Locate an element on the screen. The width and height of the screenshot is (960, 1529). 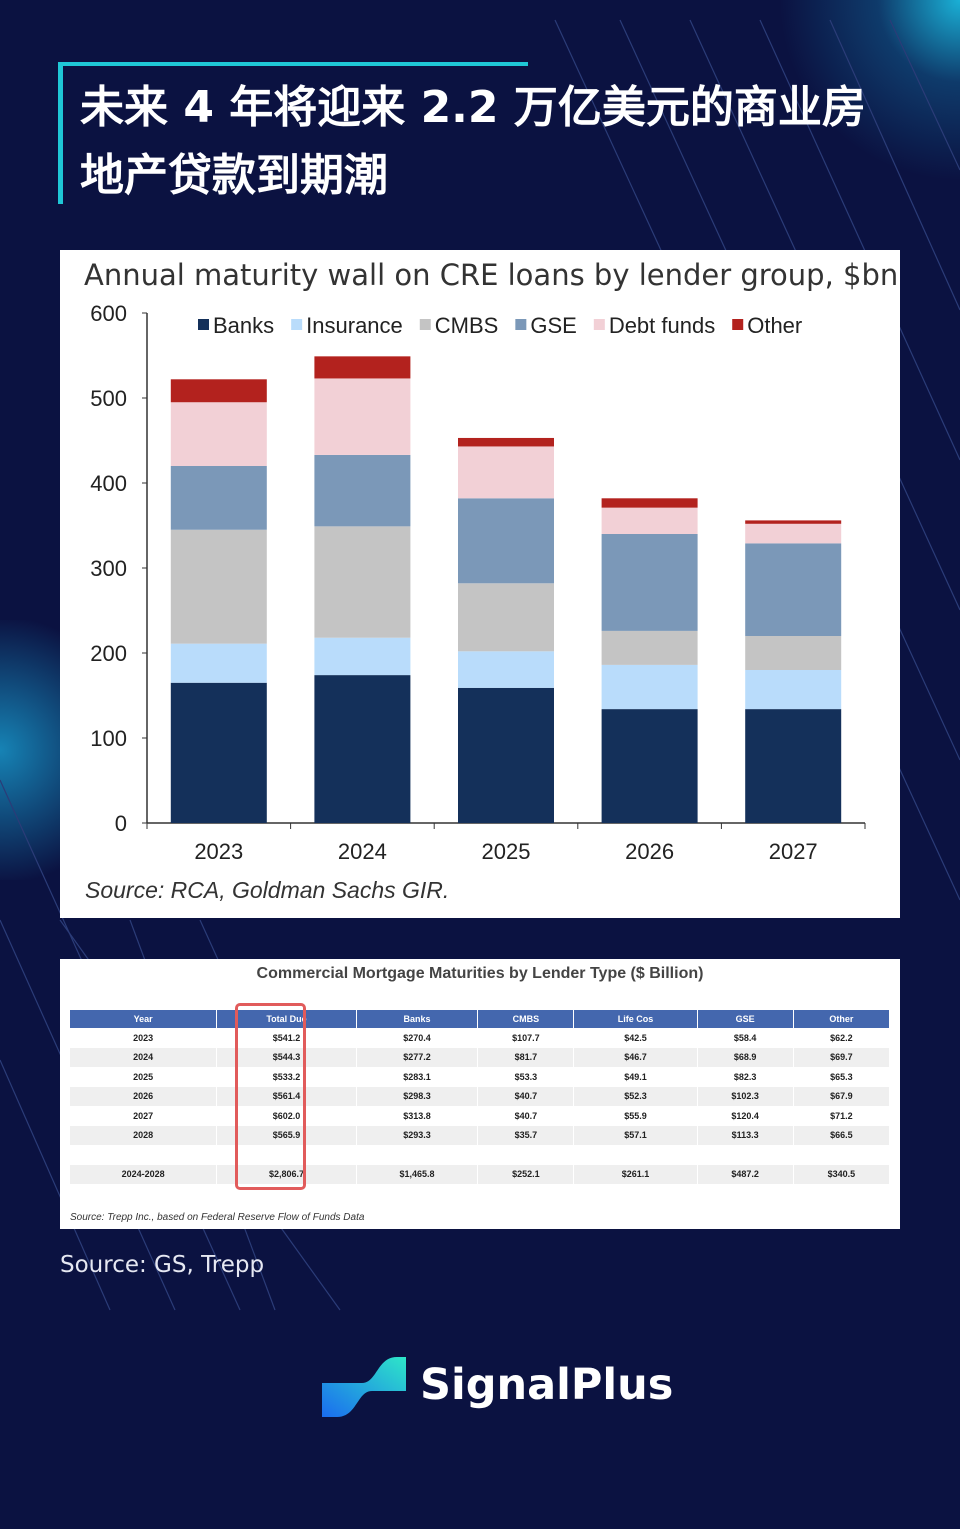
bar-cmbs-2023 is located at coordinates (218, 586).